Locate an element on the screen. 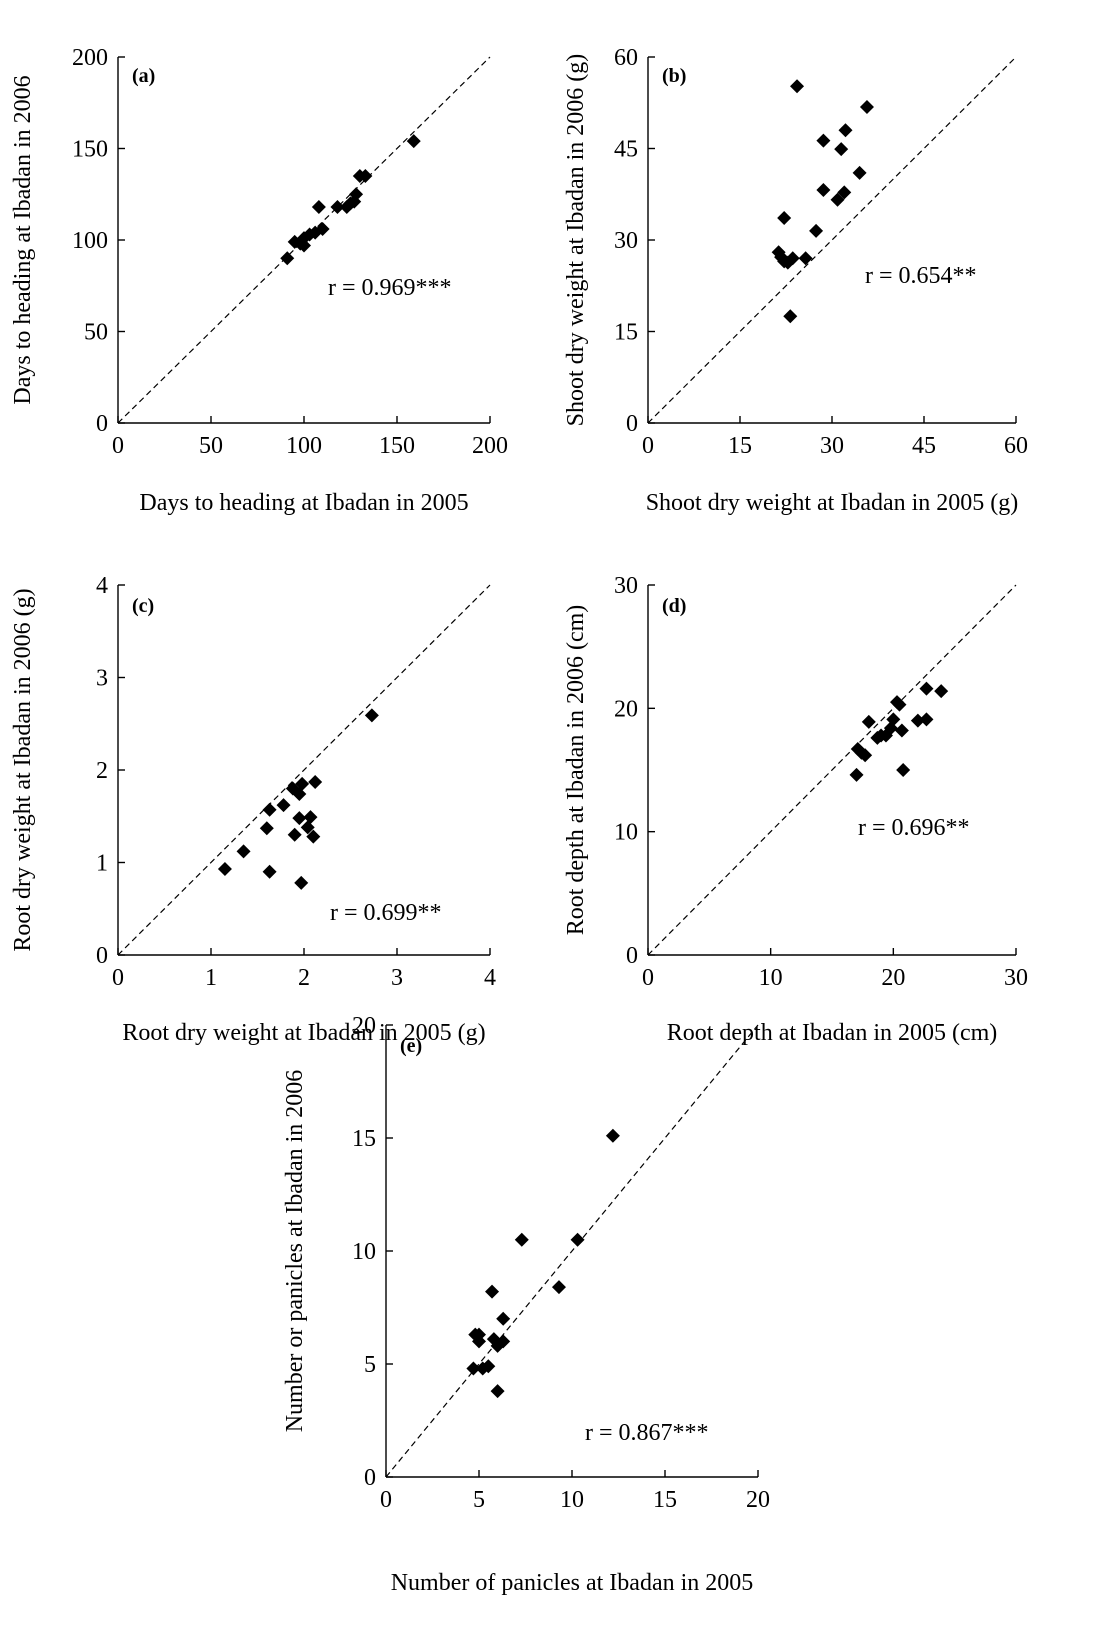 The image size is (1100, 1630). x-tick-label: 100 is located at coordinates (304, 446).